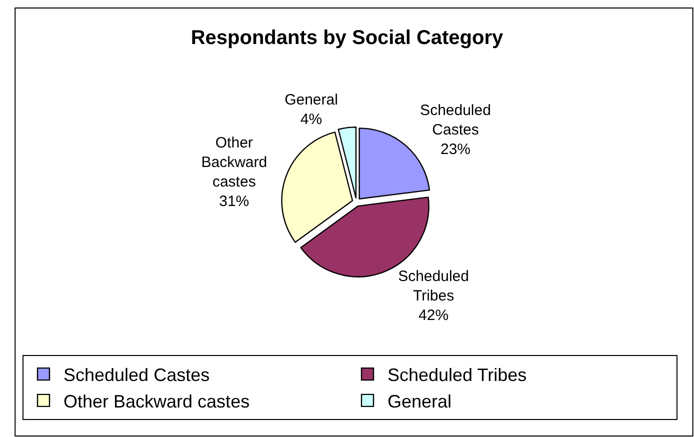  What do you see at coordinates (137, 375) in the screenshot?
I see `legend-label: Scheduled Castes` at bounding box center [137, 375].